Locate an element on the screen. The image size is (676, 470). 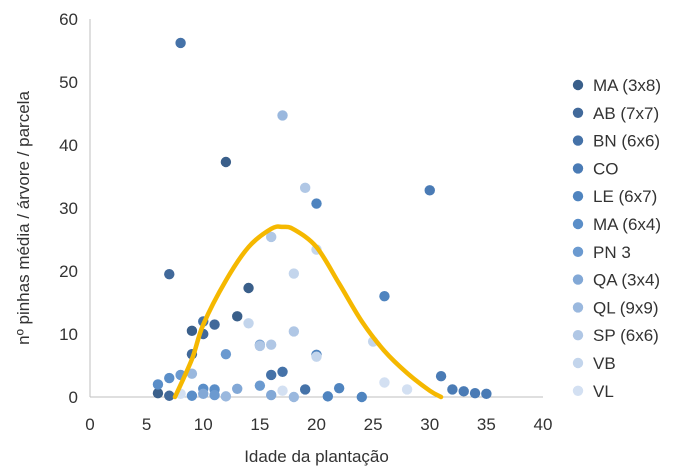
legend-label: LE (6x7) is located at coordinates (625, 196).